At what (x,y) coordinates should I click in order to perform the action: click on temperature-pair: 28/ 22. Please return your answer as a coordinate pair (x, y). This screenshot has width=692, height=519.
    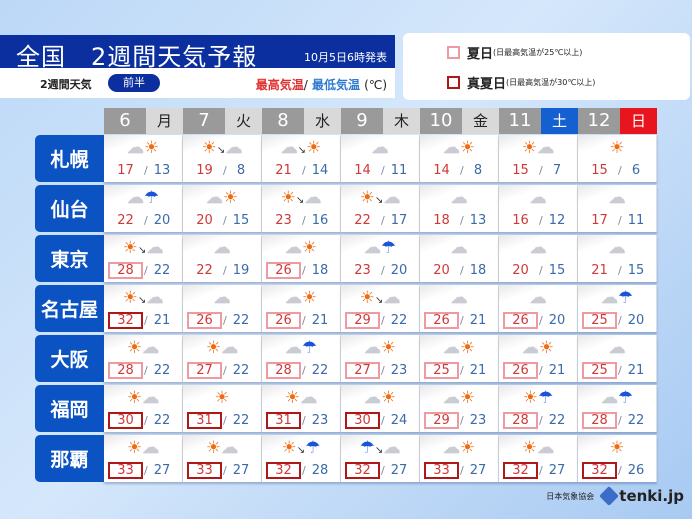
    Looking at the image, I should click on (538, 421).